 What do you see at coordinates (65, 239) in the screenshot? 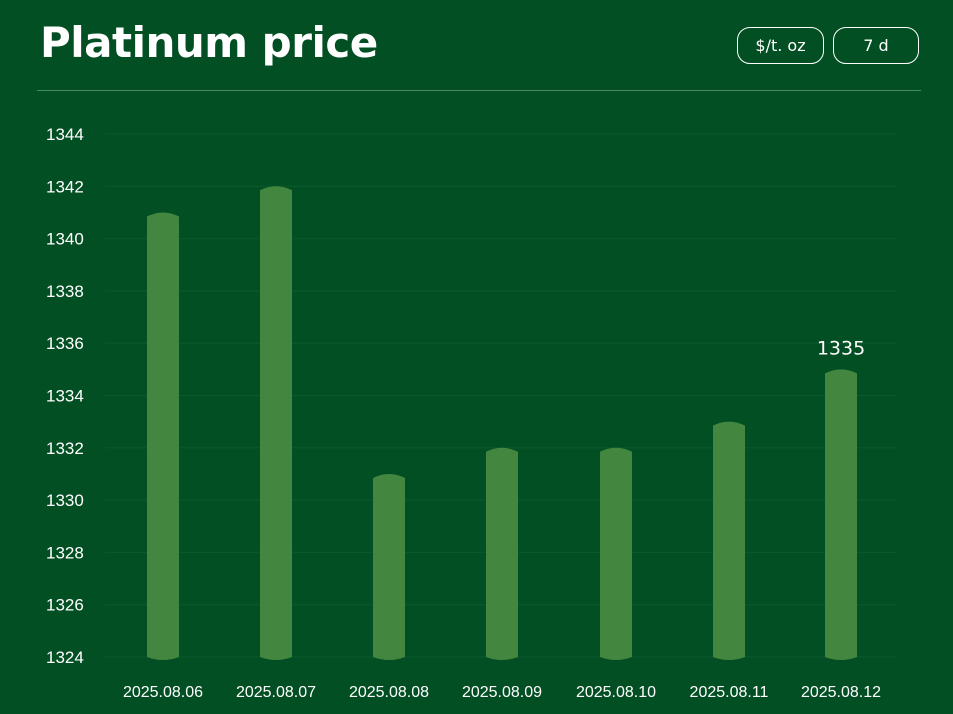
I see `y-tick-label: 1340` at bounding box center [65, 239].